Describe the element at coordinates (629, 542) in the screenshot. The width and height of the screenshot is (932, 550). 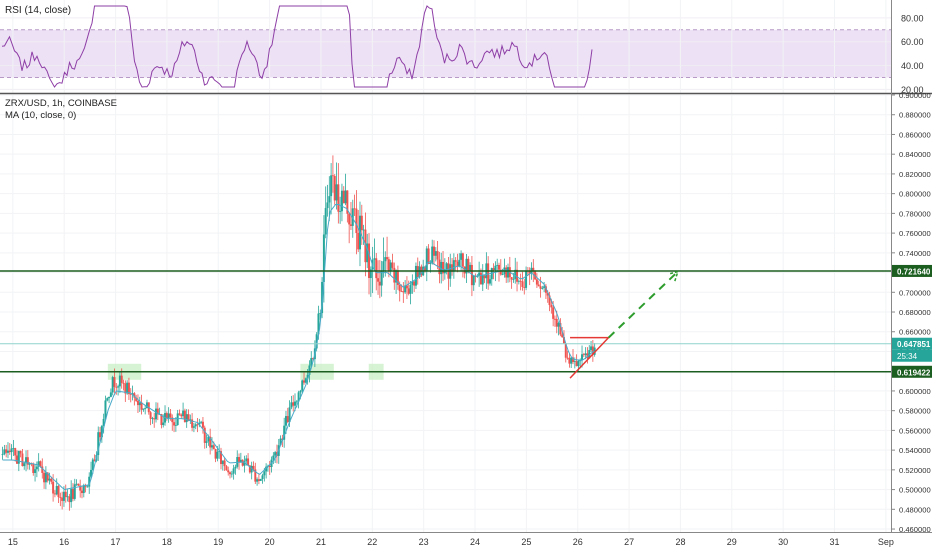
I see `date-tick-label: 27` at that location.